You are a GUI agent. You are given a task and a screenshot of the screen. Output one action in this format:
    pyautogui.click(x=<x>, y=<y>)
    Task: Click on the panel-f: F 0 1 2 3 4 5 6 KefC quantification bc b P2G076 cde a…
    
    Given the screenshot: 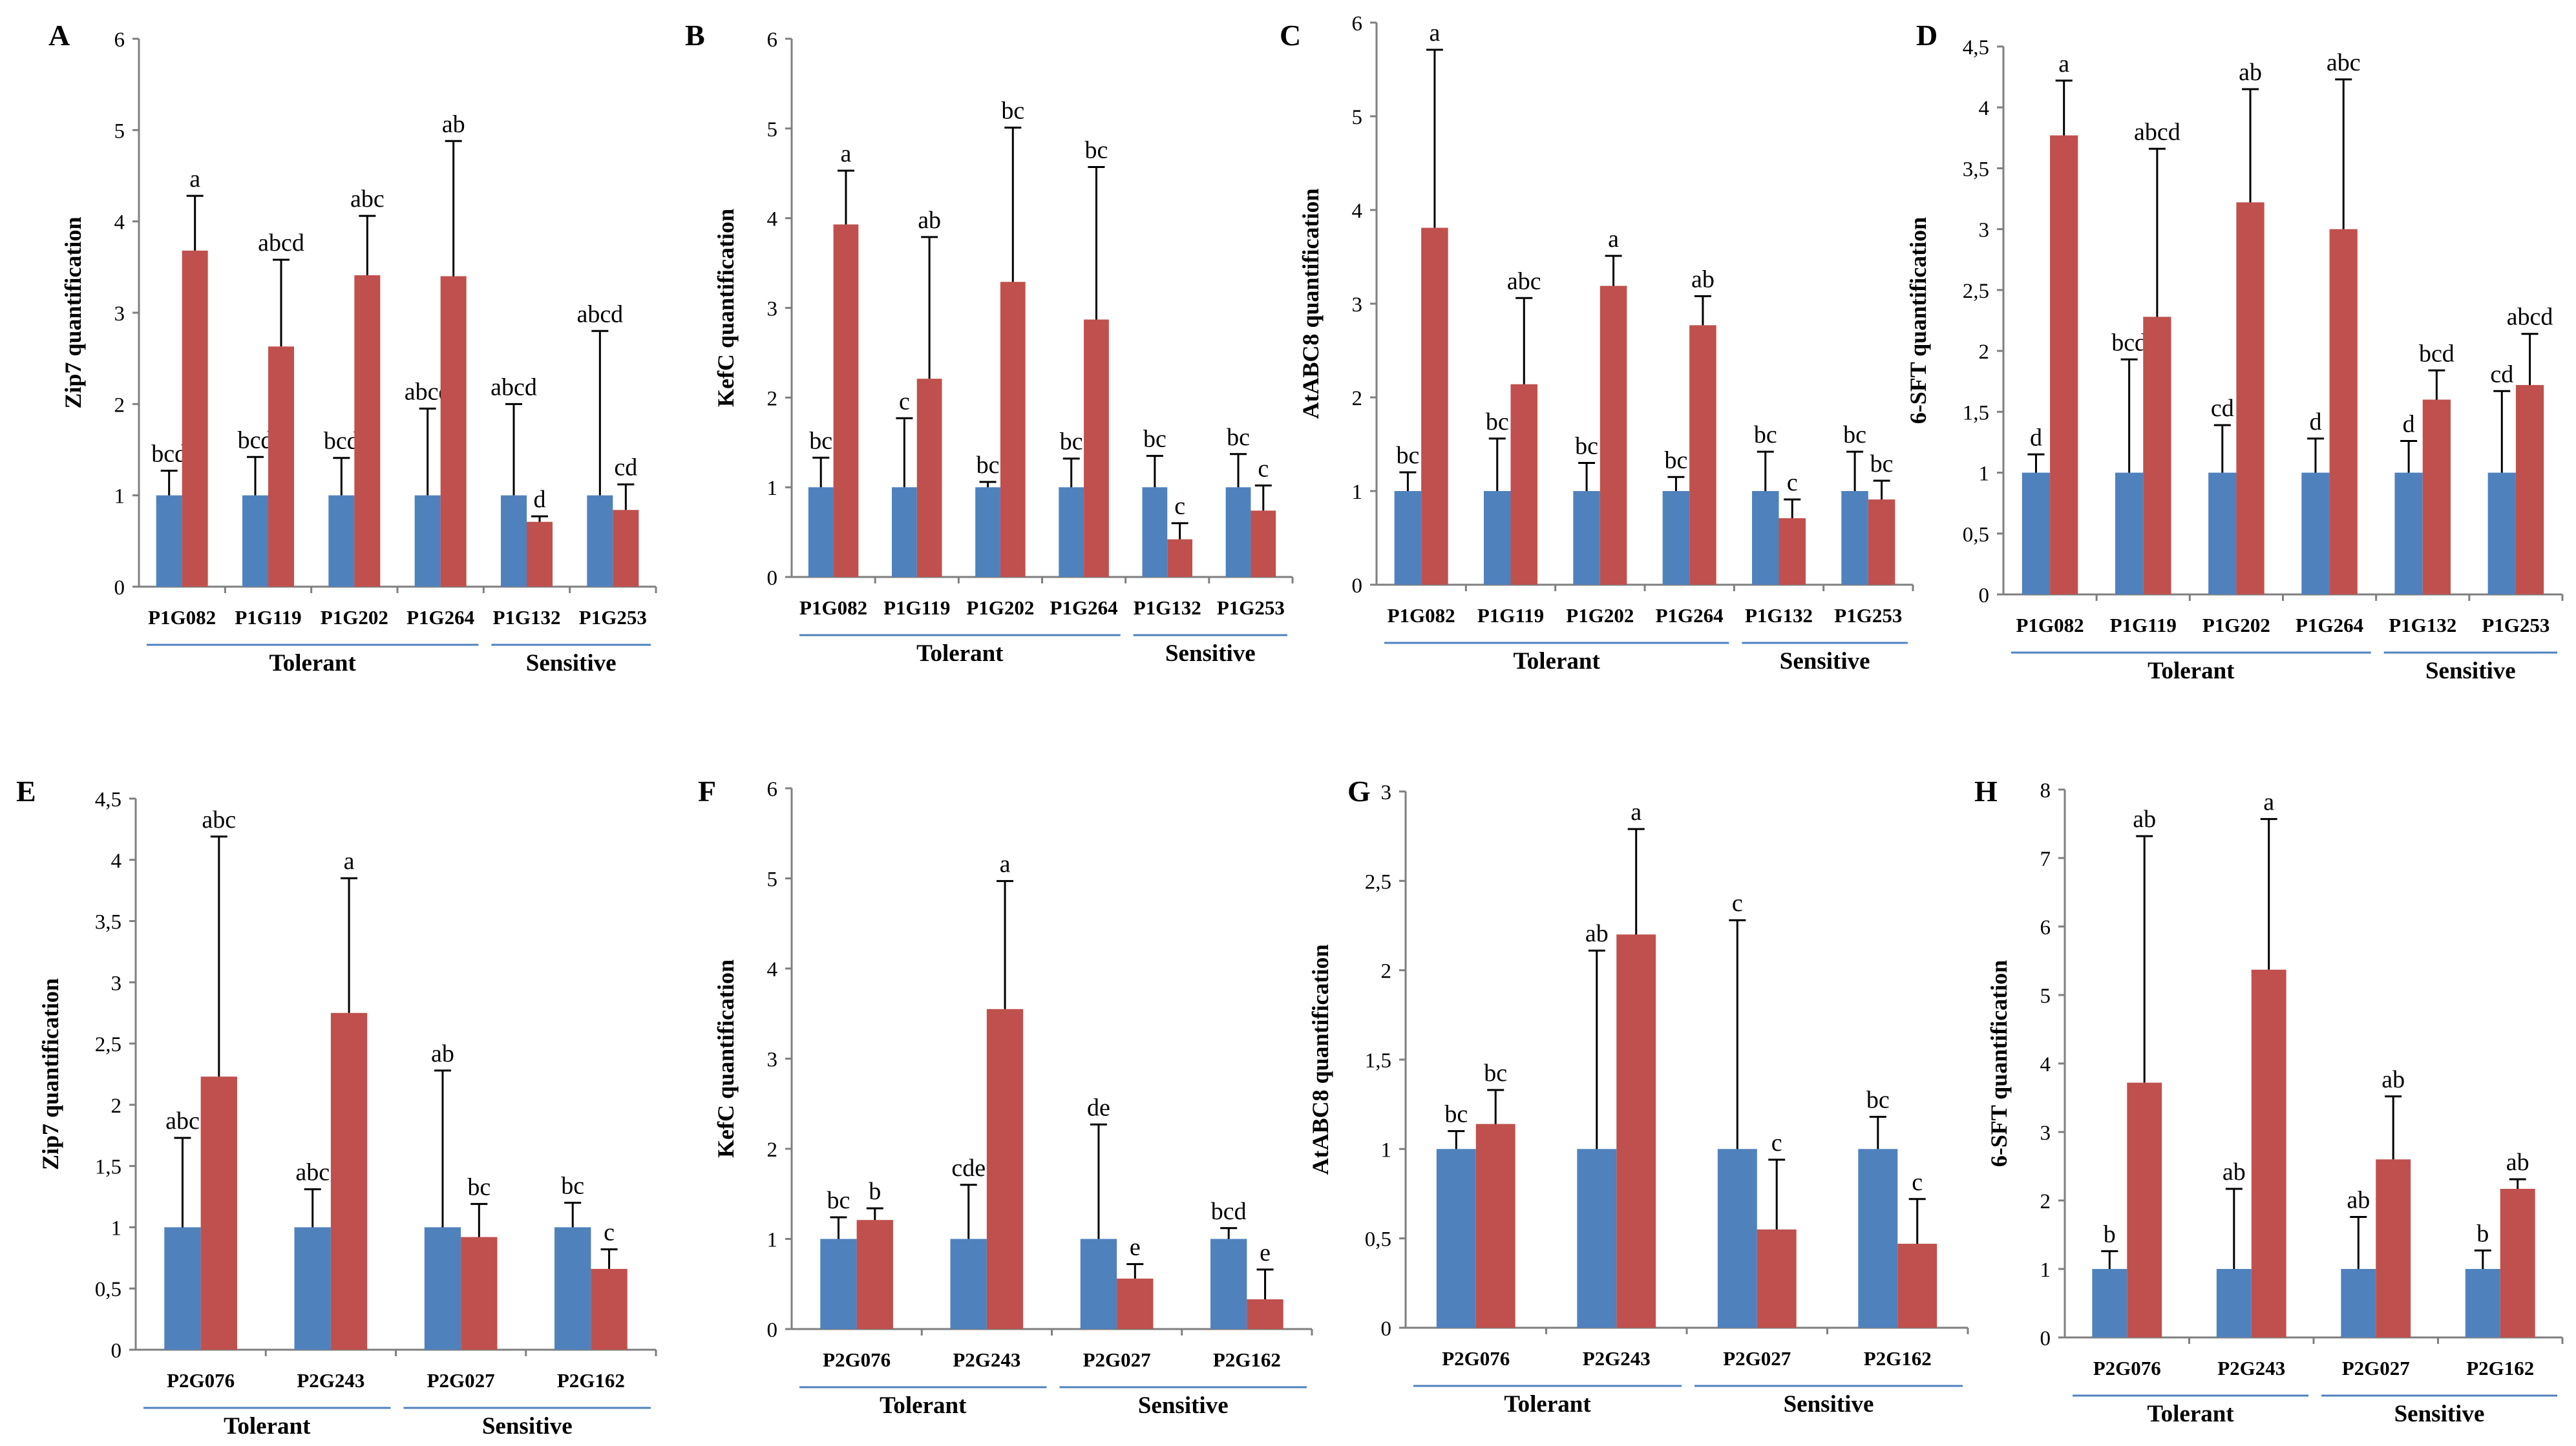 What is the action you would take?
    pyautogui.click(x=1005, y=1097)
    